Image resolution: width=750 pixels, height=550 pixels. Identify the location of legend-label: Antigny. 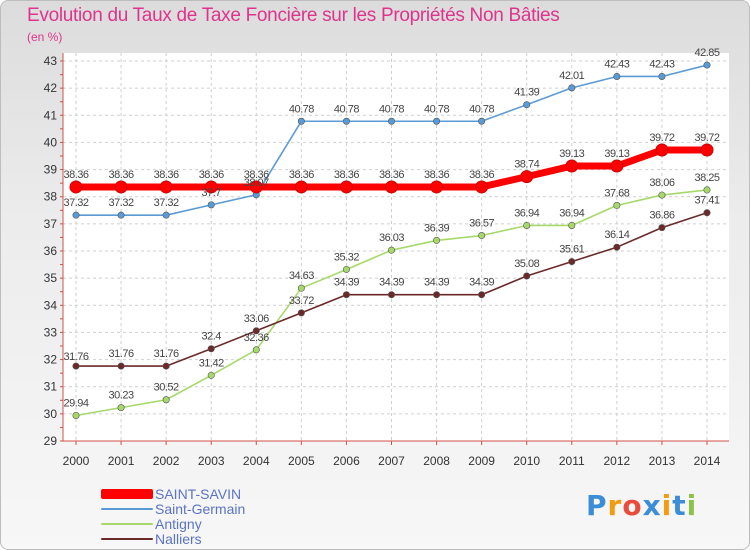
(178, 523).